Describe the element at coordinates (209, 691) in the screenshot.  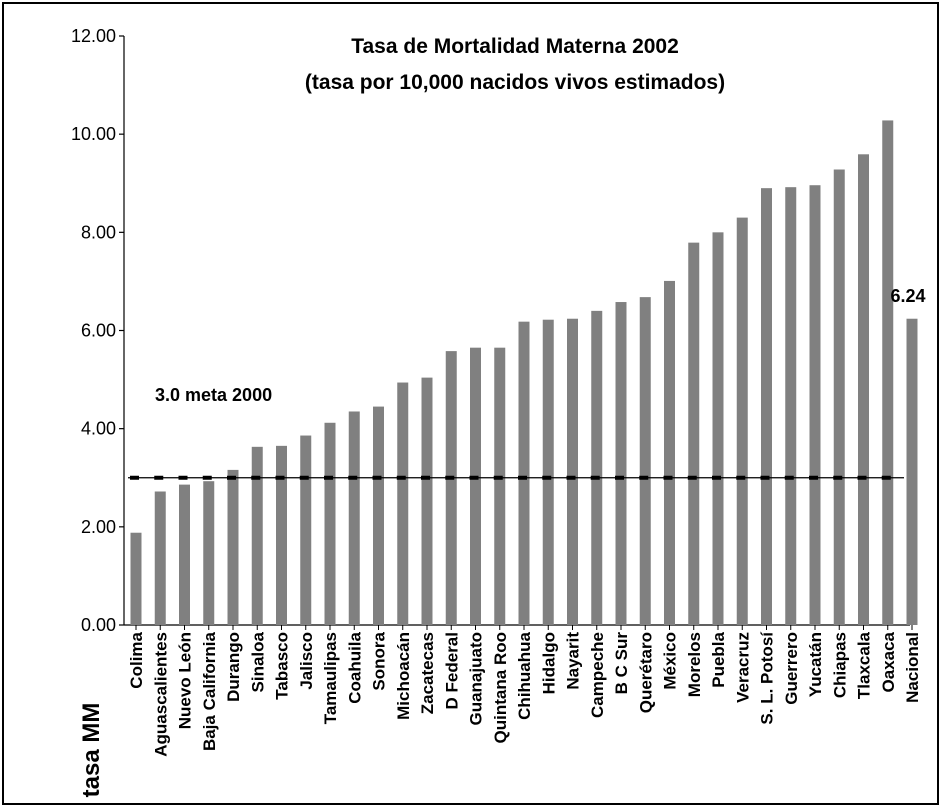
I see `category-label: Baja California` at that location.